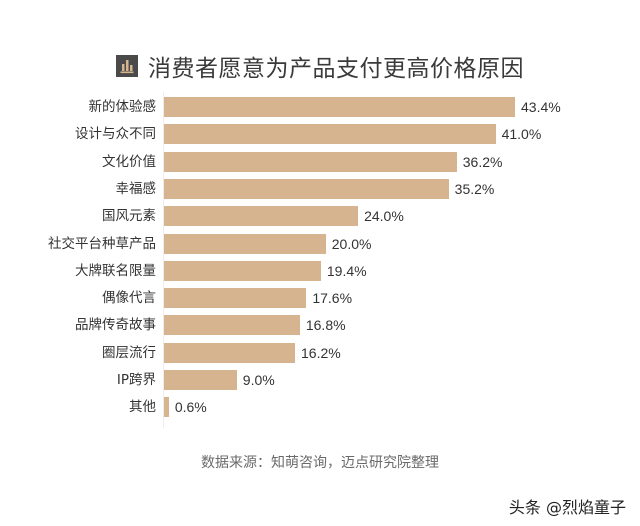 Image resolution: width=640 pixels, height=526 pixels. I want to click on category-label: 文化价值, so click(129, 161).